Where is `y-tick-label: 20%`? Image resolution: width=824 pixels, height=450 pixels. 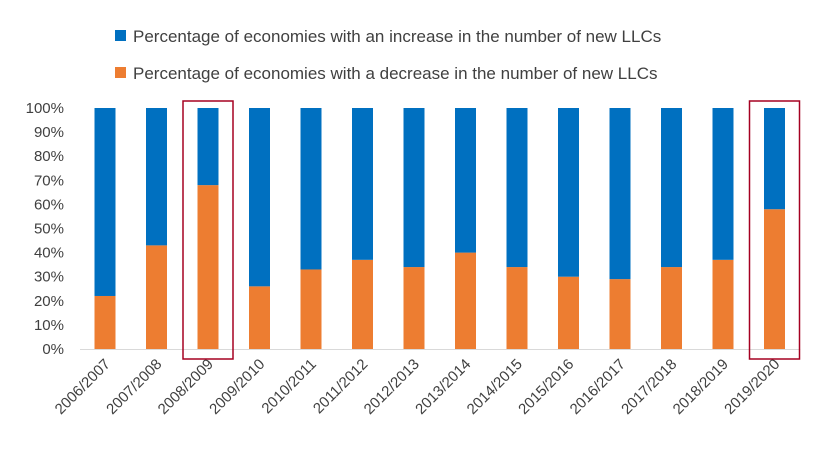 y-tick-label: 20% is located at coordinates (49, 301).